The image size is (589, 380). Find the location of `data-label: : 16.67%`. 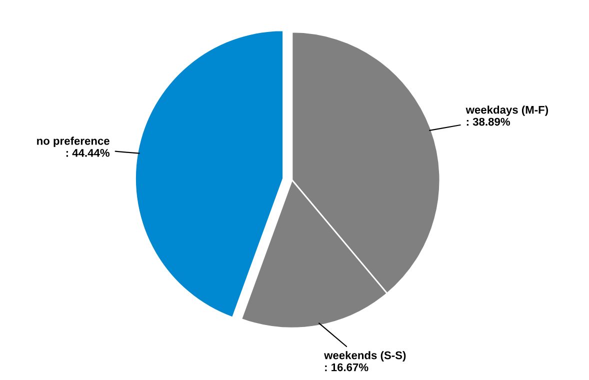

data-label: : 16.67% is located at coordinates (346, 367).